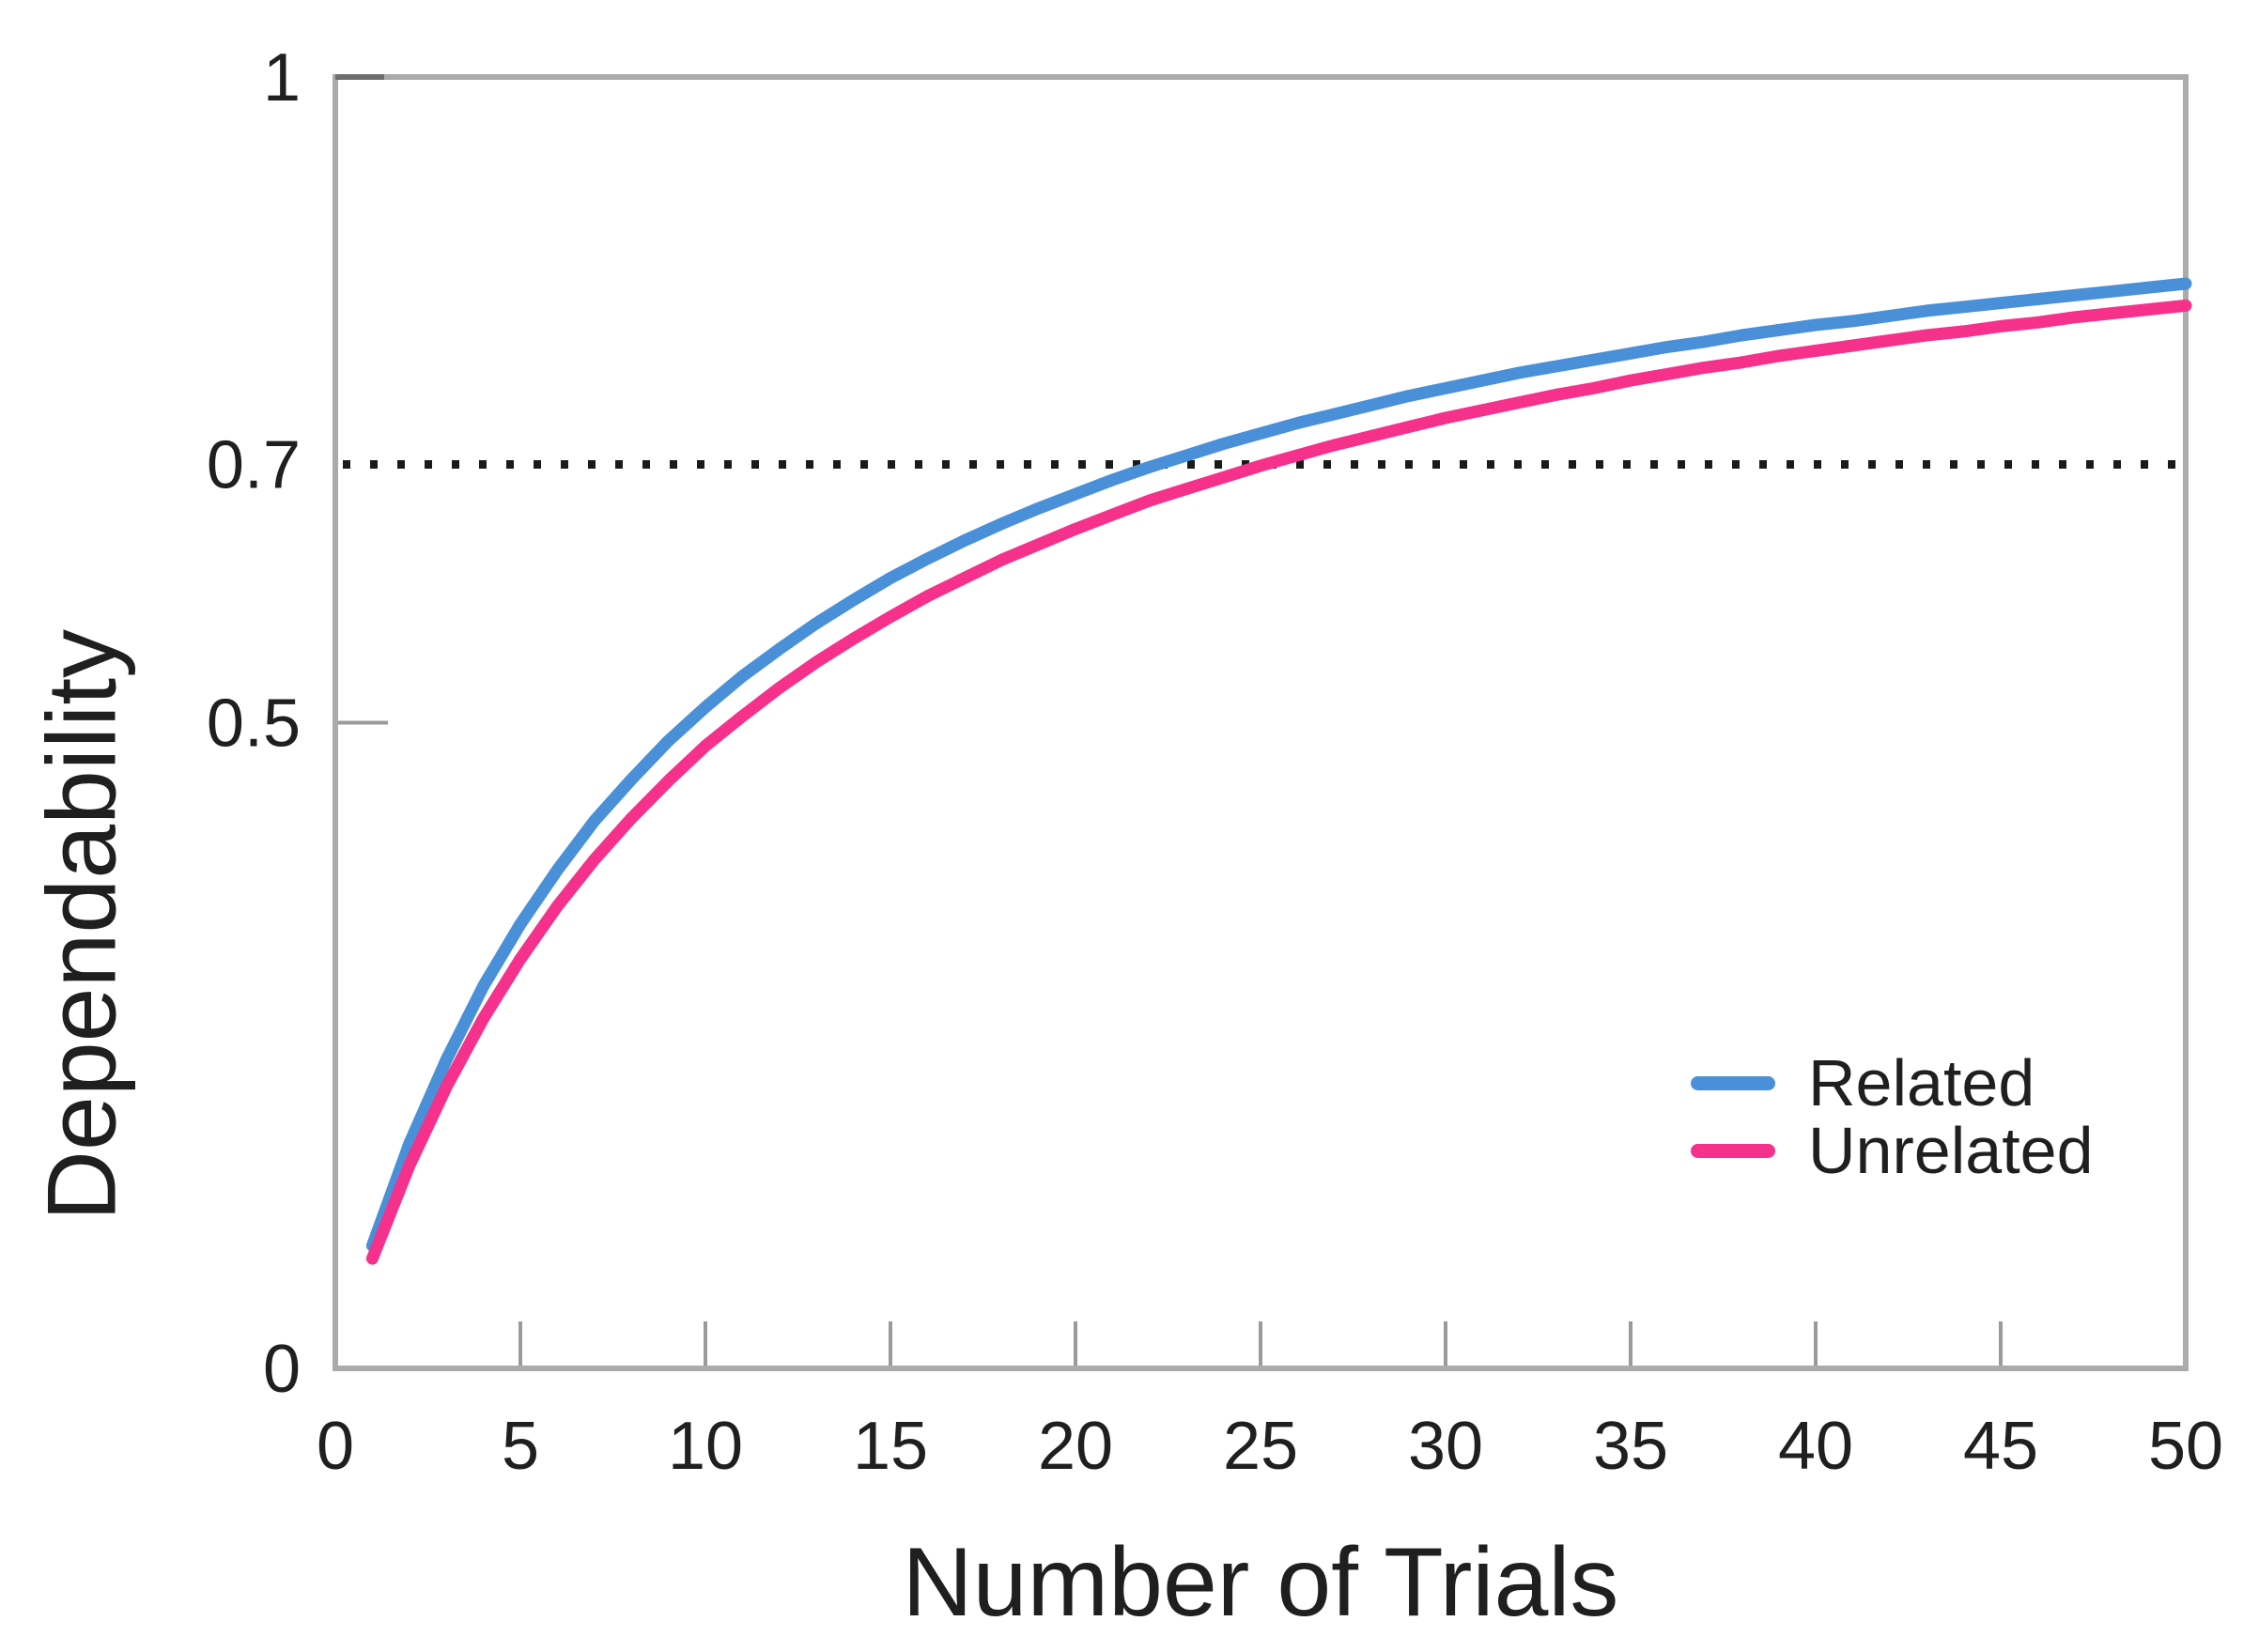 This screenshot has width=2259, height=1652. What do you see at coordinates (1921, 1082) in the screenshot?
I see `legend-label-related: Related` at bounding box center [1921, 1082].